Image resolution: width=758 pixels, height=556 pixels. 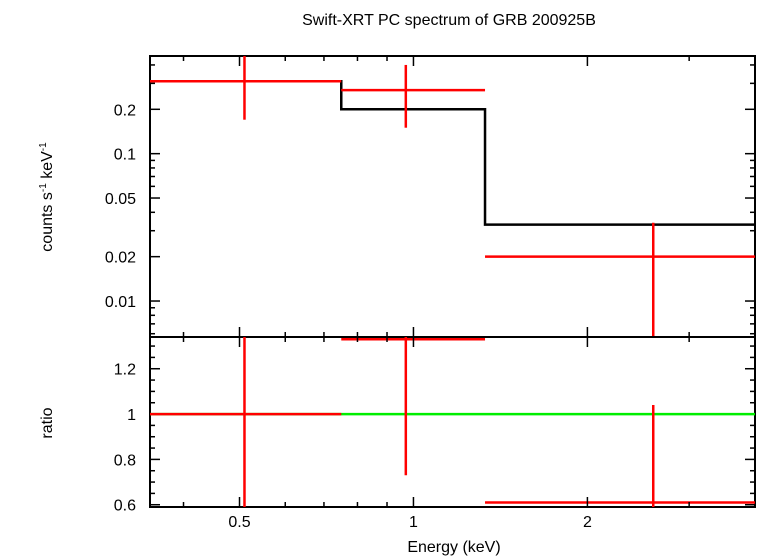 I want to click on ylabel-text: keV, so click(x=47, y=167).